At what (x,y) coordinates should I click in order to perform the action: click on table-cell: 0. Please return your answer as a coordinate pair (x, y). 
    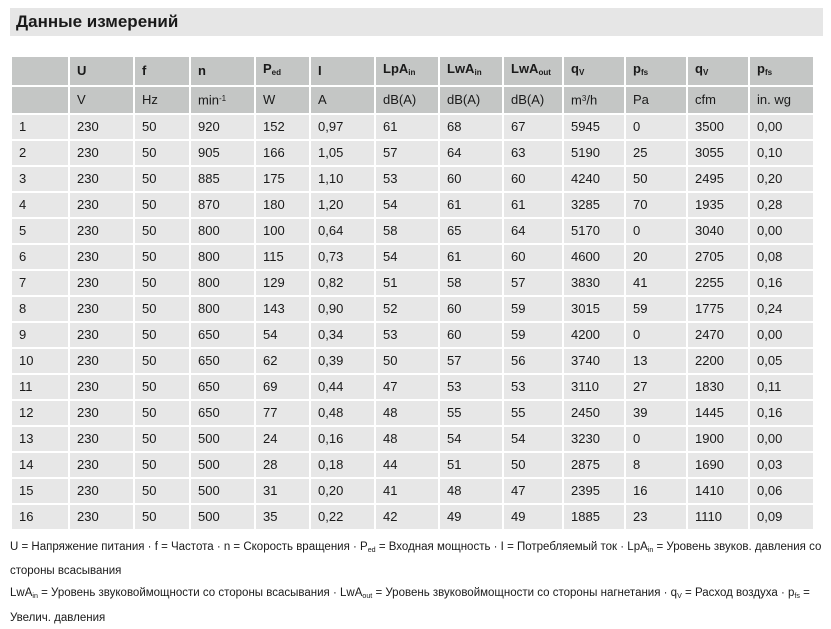
    Looking at the image, I should click on (656, 334).